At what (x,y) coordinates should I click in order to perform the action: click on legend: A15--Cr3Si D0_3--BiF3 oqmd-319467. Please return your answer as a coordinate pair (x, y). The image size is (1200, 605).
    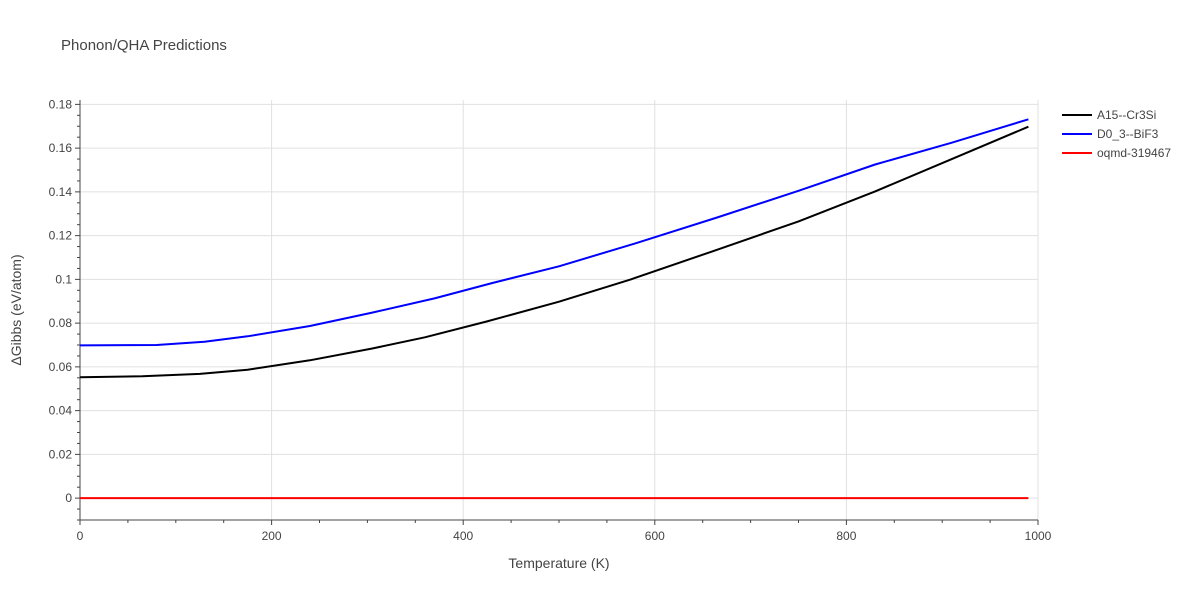
    Looking at the image, I should click on (1116, 134).